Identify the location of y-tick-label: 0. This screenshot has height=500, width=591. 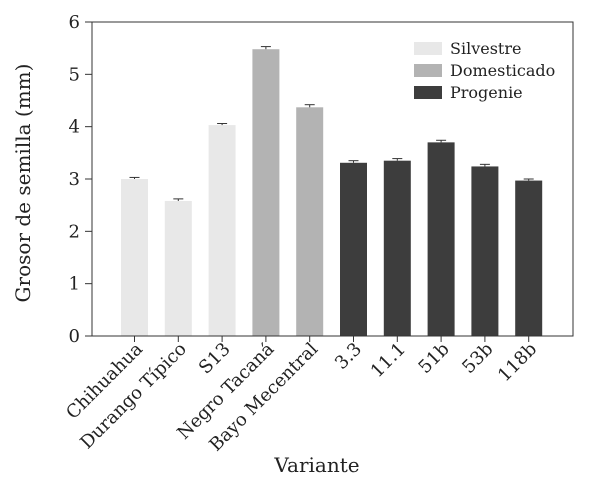
(74, 336).